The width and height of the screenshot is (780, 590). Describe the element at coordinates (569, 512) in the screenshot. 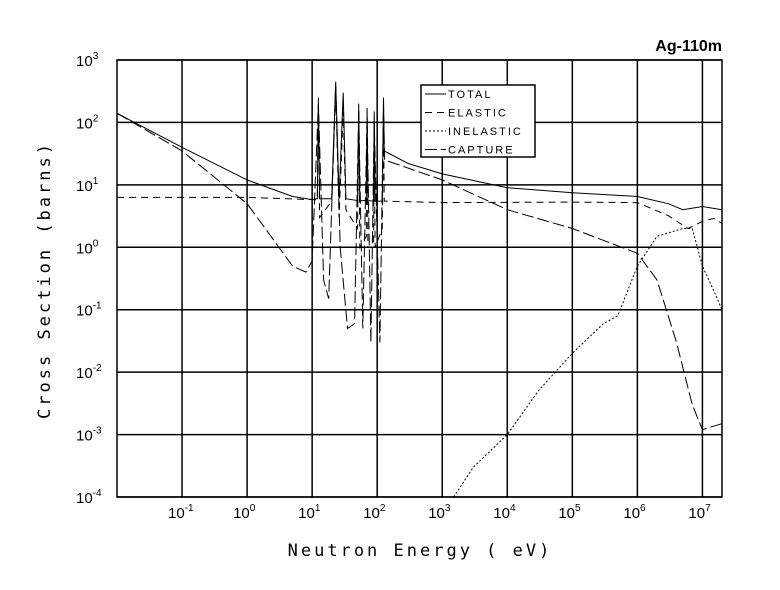

I see `x-tick-label: 10⁵` at that location.